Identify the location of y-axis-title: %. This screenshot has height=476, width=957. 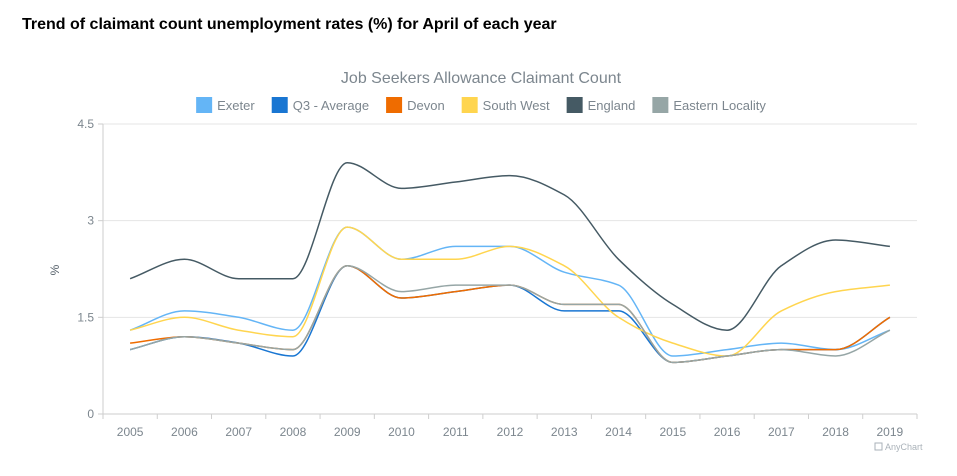
(55, 269).